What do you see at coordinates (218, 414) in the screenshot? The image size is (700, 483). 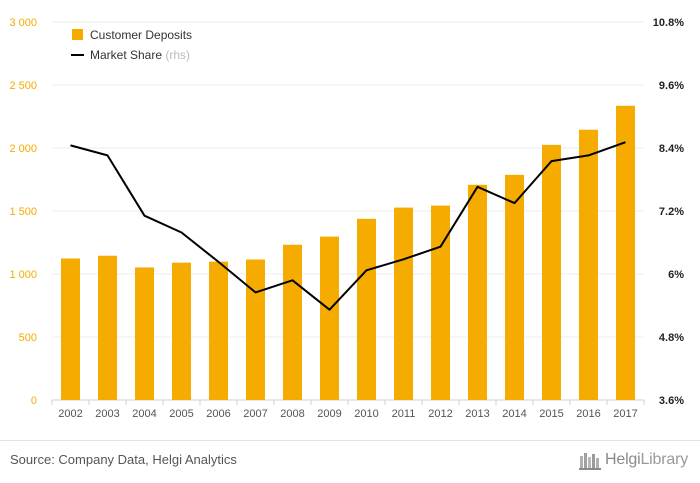 I see `x-tick-label-2006: 2006` at bounding box center [218, 414].